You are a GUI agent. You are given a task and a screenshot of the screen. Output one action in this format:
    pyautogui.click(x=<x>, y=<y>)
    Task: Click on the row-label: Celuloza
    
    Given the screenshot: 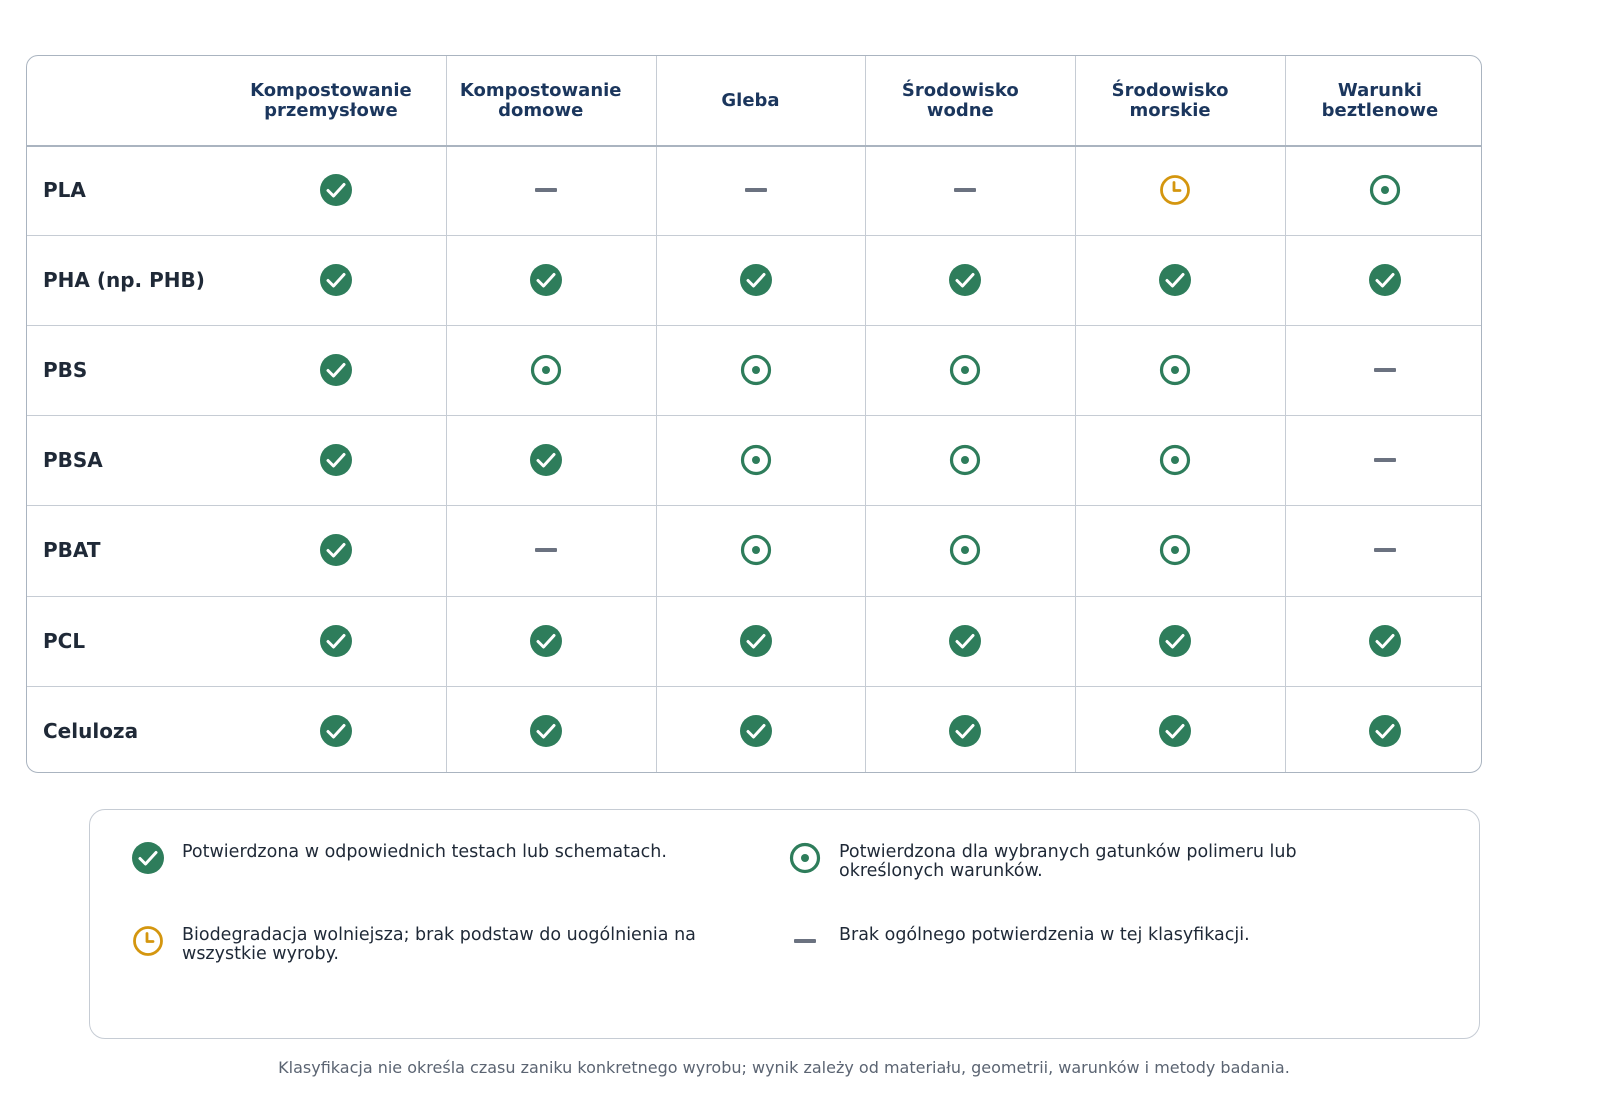 What is the action you would take?
    pyautogui.click(x=91, y=730)
    